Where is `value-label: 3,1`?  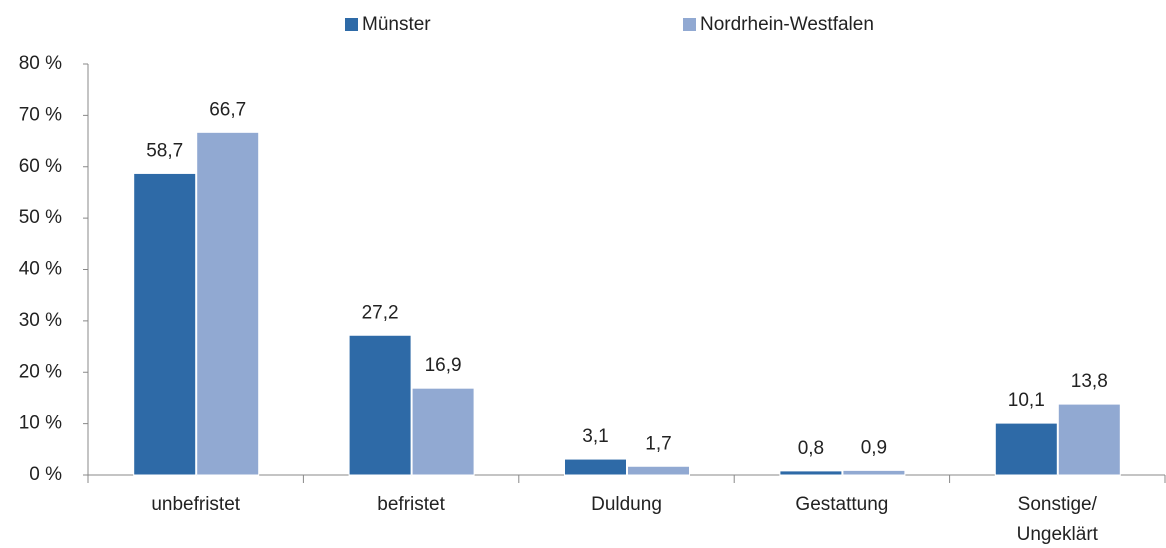
value-label: 3,1 is located at coordinates (595, 436).